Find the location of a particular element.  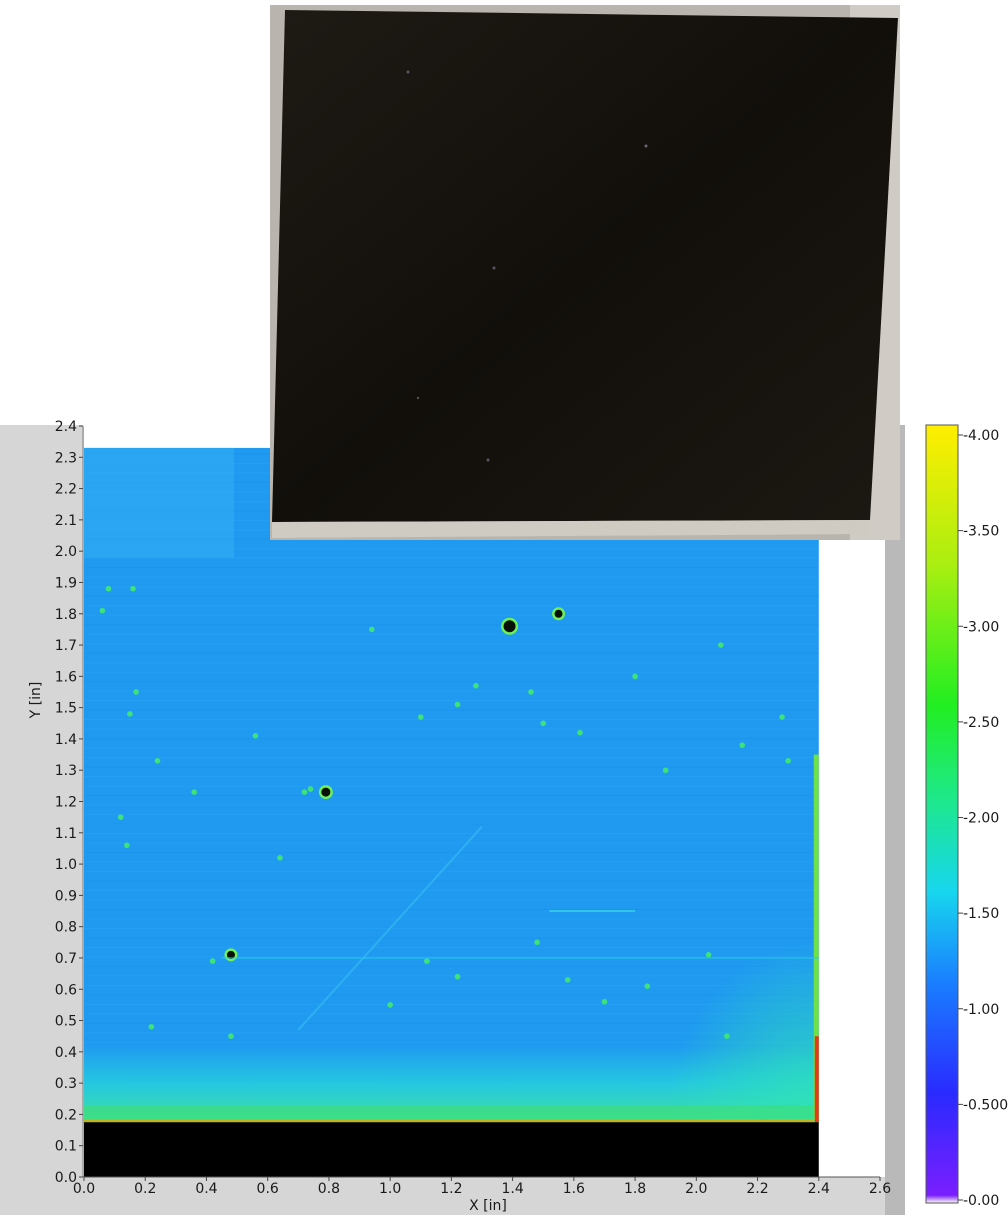

colorbar-tick-label: -3.00 is located at coordinates (981, 627).